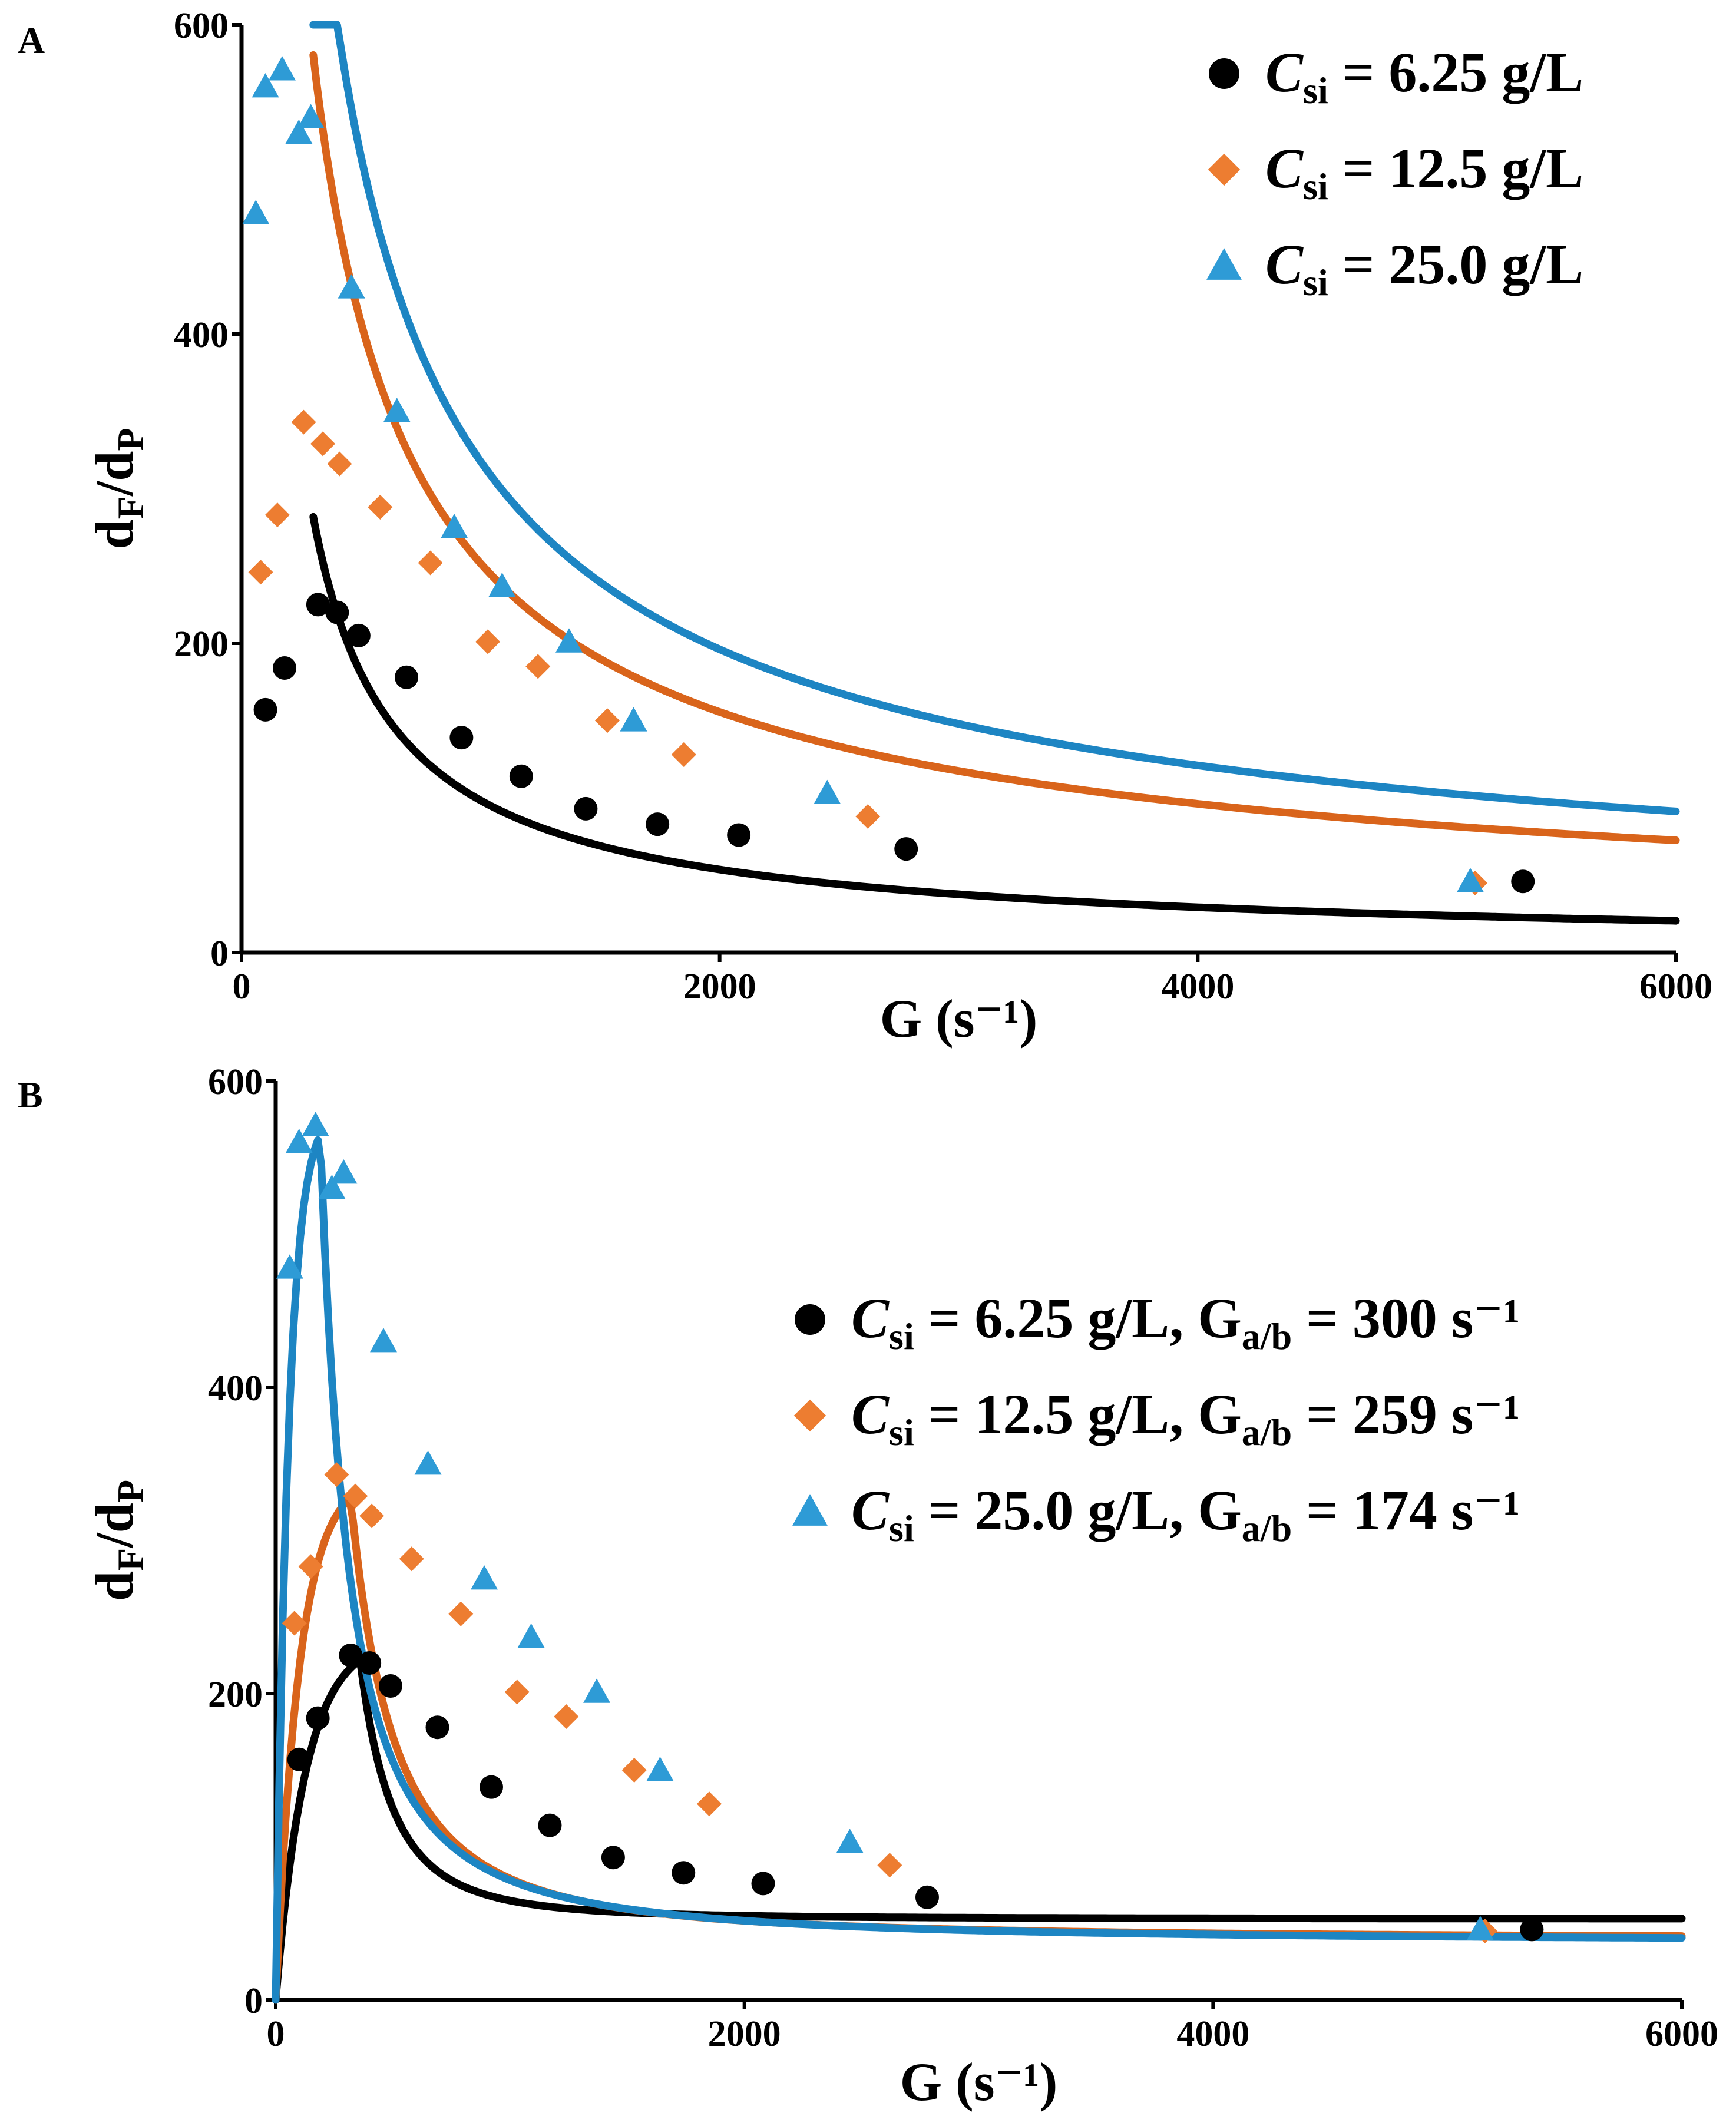 This screenshot has height=2126, width=1736. What do you see at coordinates (31, 40) in the screenshot?
I see `panel-label: A` at bounding box center [31, 40].